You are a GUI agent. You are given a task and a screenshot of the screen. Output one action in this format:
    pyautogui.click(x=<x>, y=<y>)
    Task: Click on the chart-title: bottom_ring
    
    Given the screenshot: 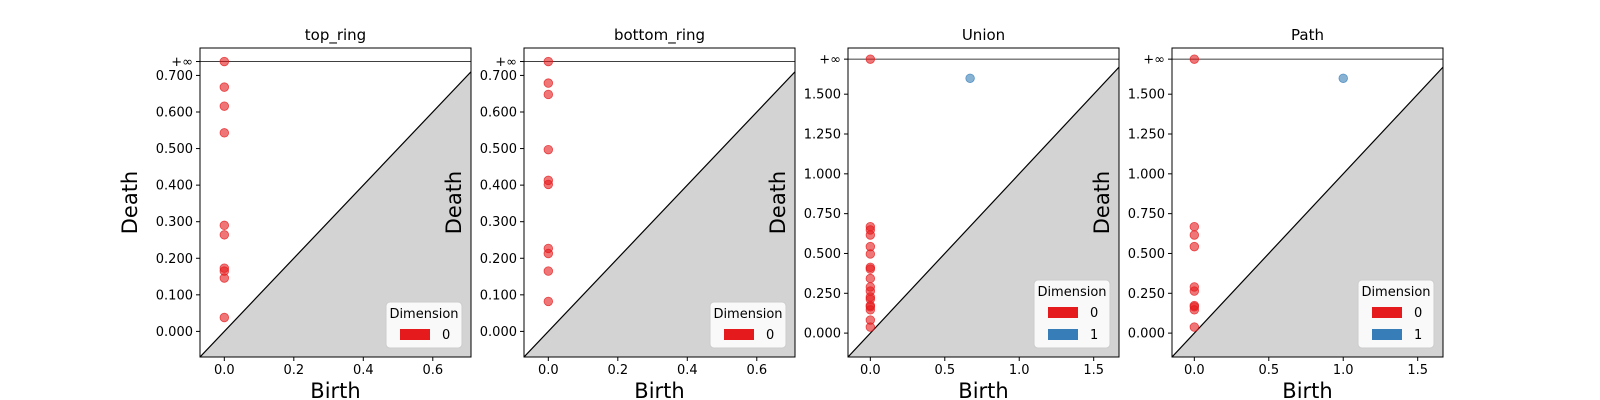 What is the action you would take?
    pyautogui.click(x=659, y=35)
    